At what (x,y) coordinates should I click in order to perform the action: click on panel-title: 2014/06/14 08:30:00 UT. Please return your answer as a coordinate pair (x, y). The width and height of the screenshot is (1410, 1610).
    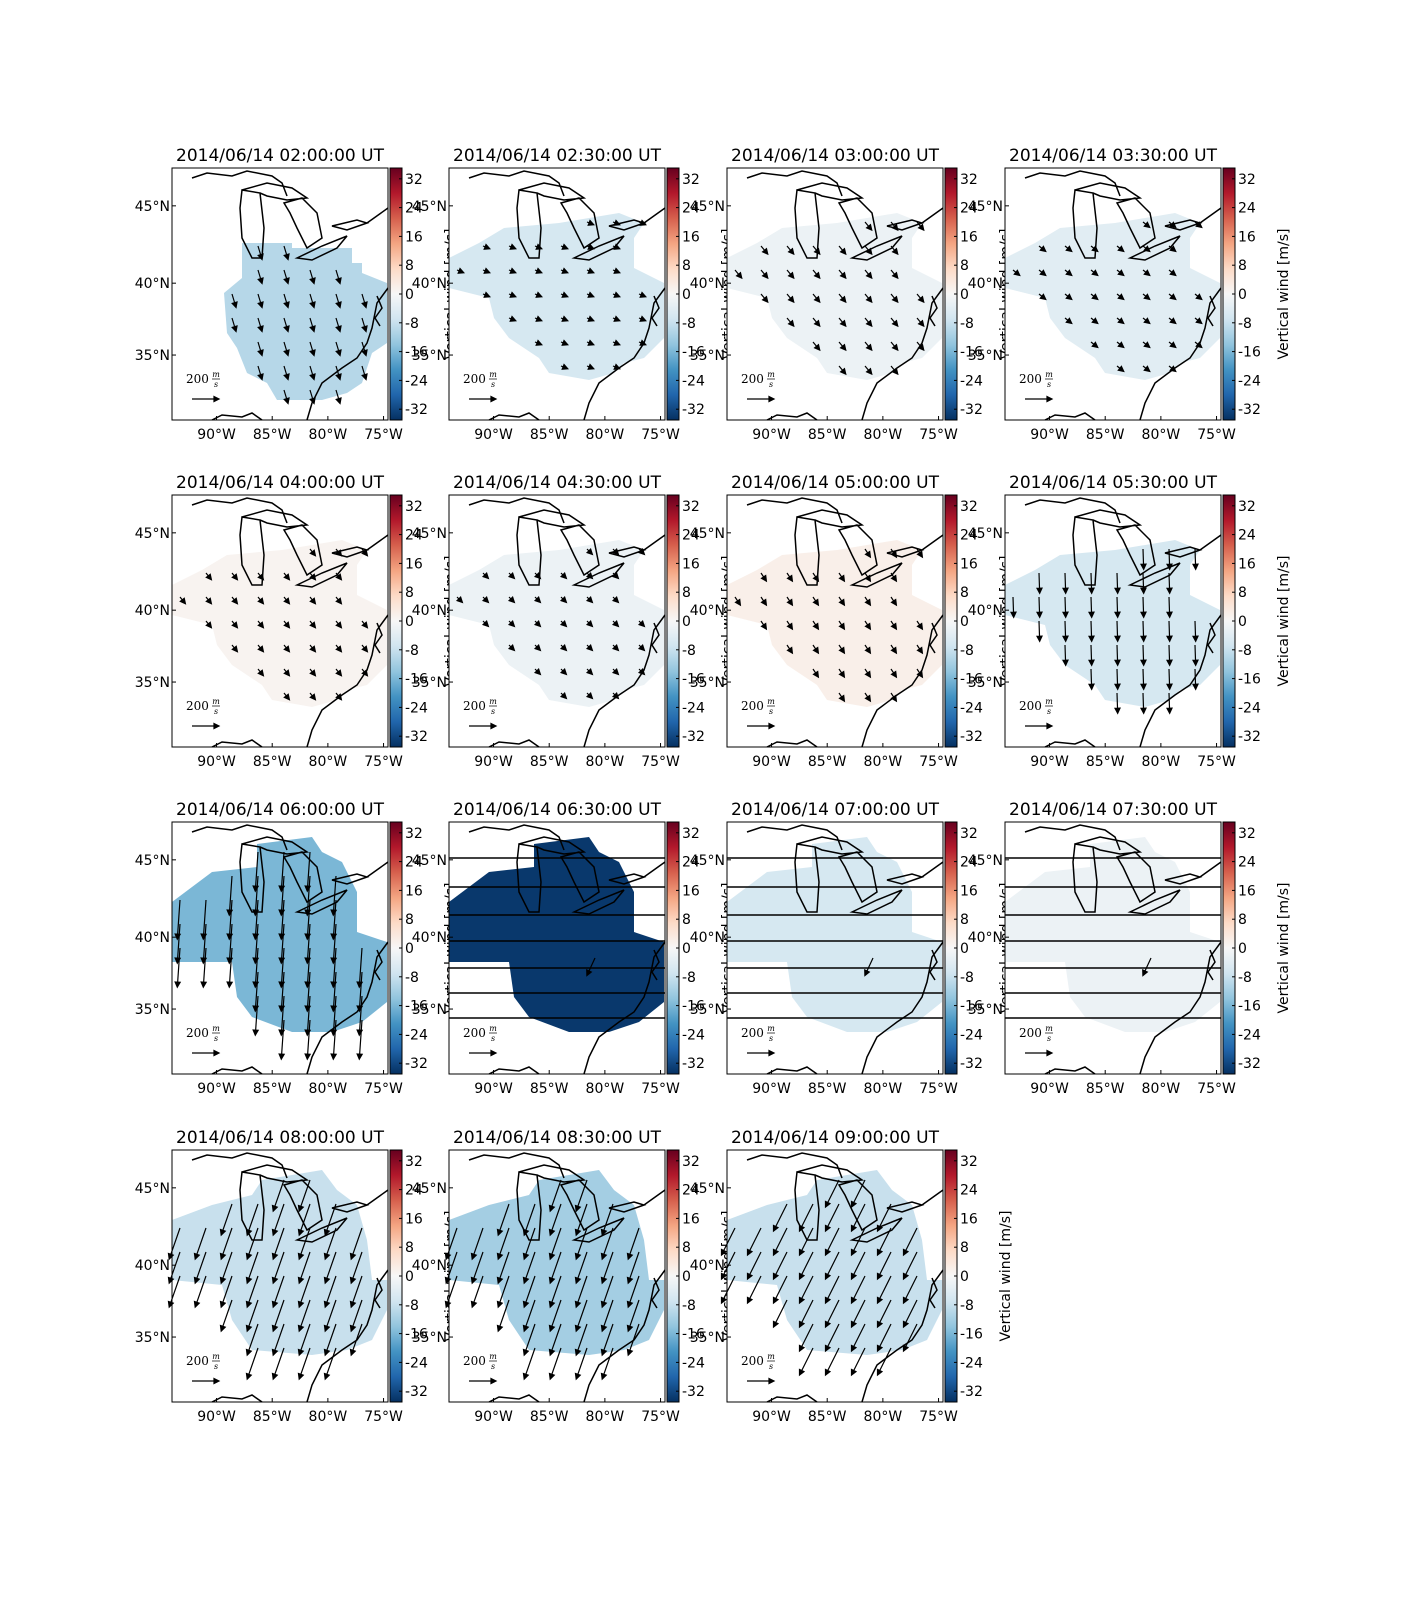
    Looking at the image, I should click on (557, 1138).